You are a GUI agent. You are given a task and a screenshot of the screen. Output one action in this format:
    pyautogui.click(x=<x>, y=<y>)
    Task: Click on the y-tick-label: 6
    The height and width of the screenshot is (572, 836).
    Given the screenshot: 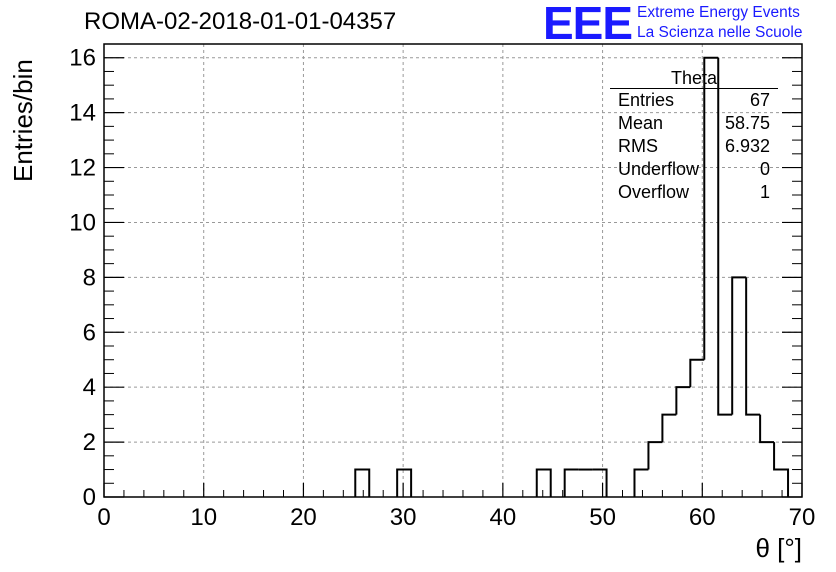 What is the action you would take?
    pyautogui.click(x=89, y=332)
    